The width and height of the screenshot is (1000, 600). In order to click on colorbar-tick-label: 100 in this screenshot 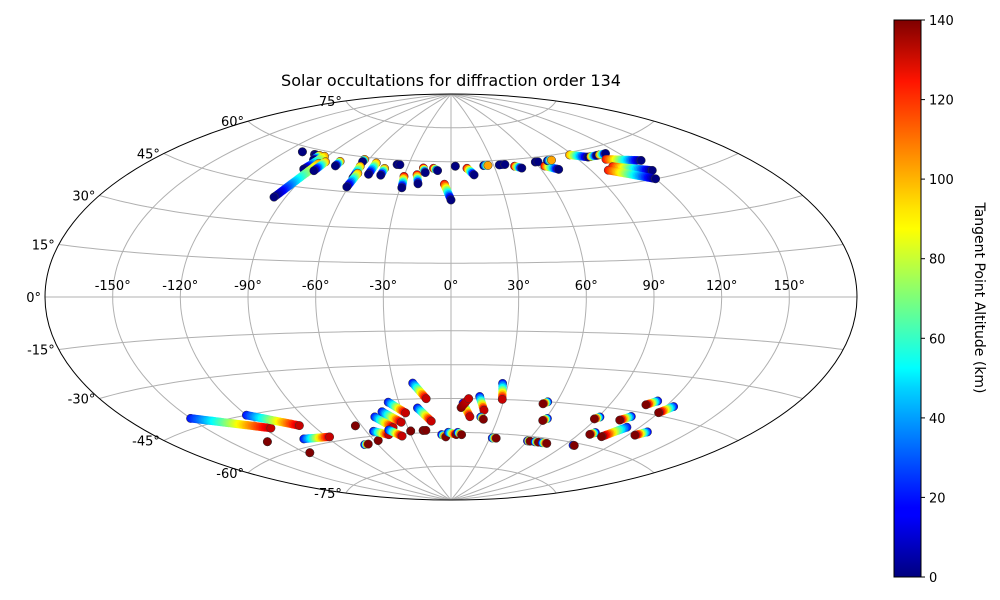, I will do `click(941, 180)`.